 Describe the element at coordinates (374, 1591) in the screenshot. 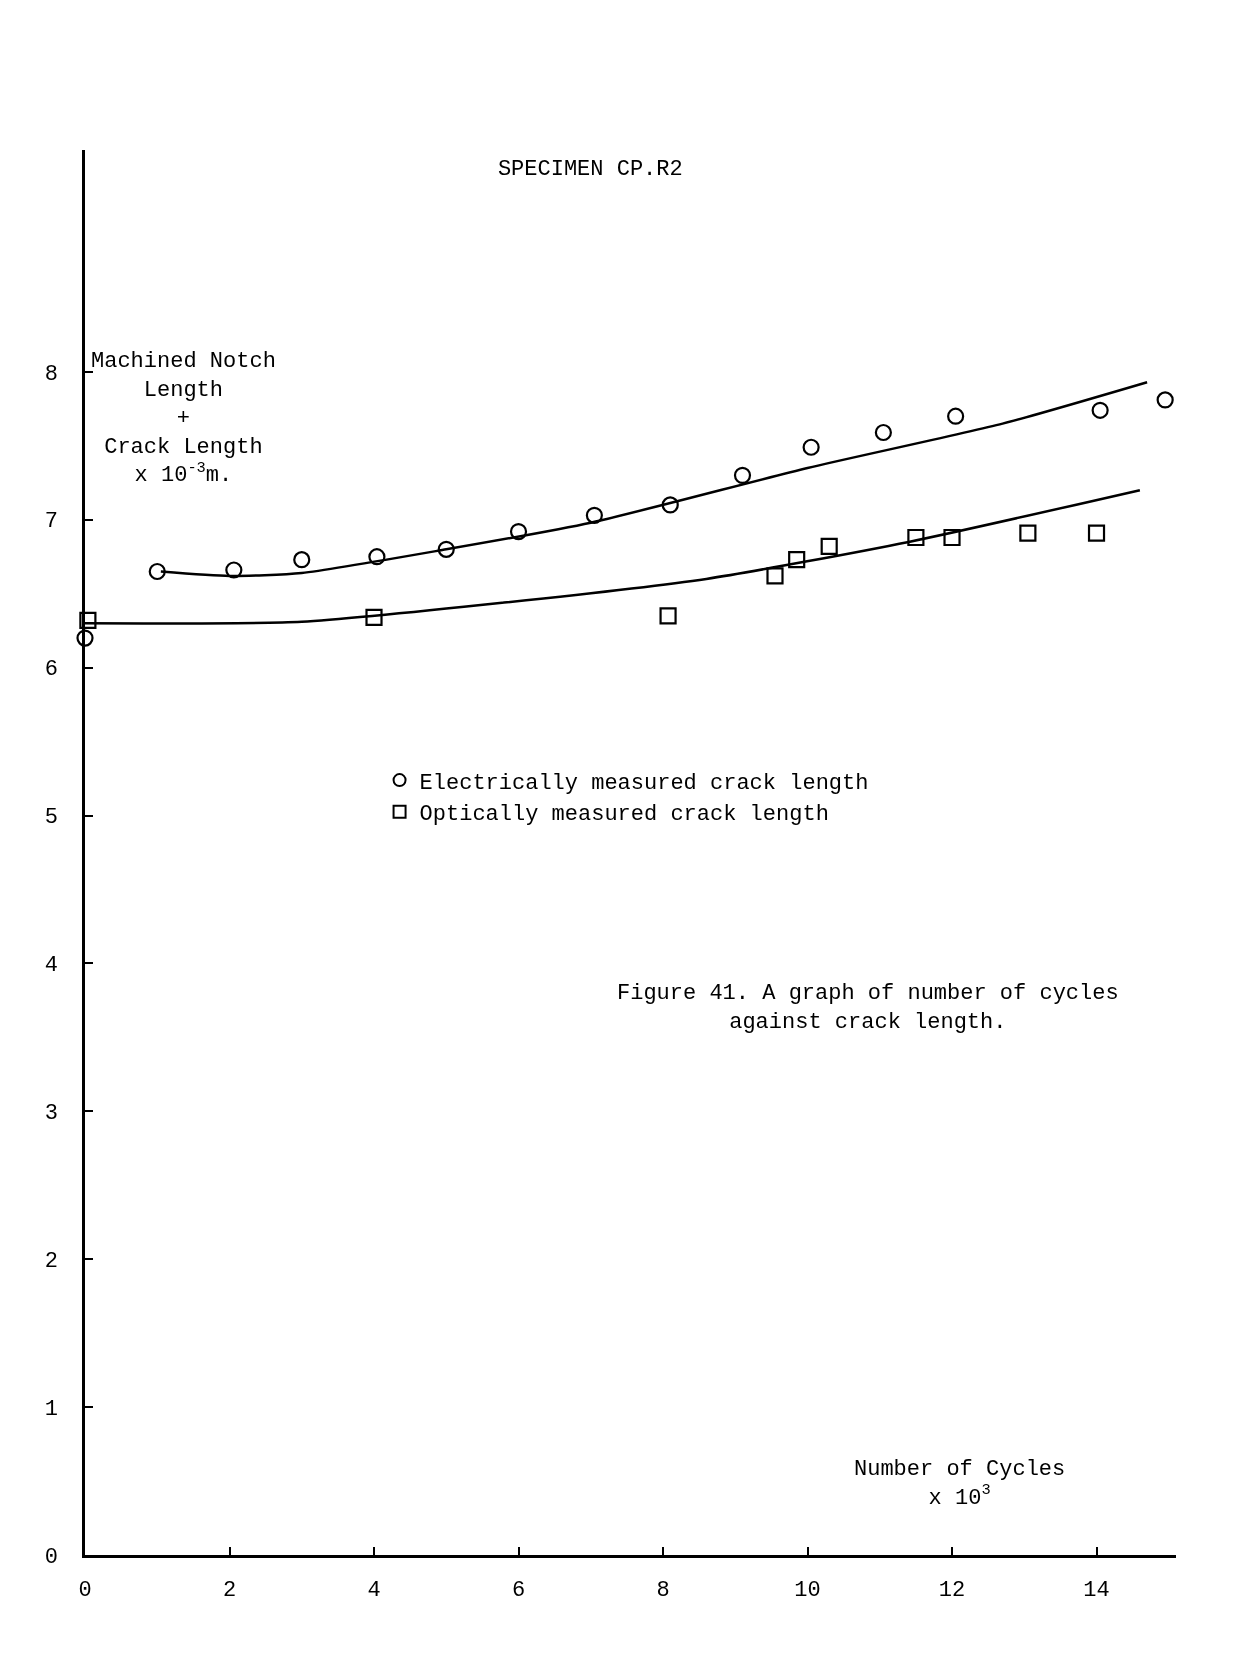

I see `x-tick-label: 4` at that location.